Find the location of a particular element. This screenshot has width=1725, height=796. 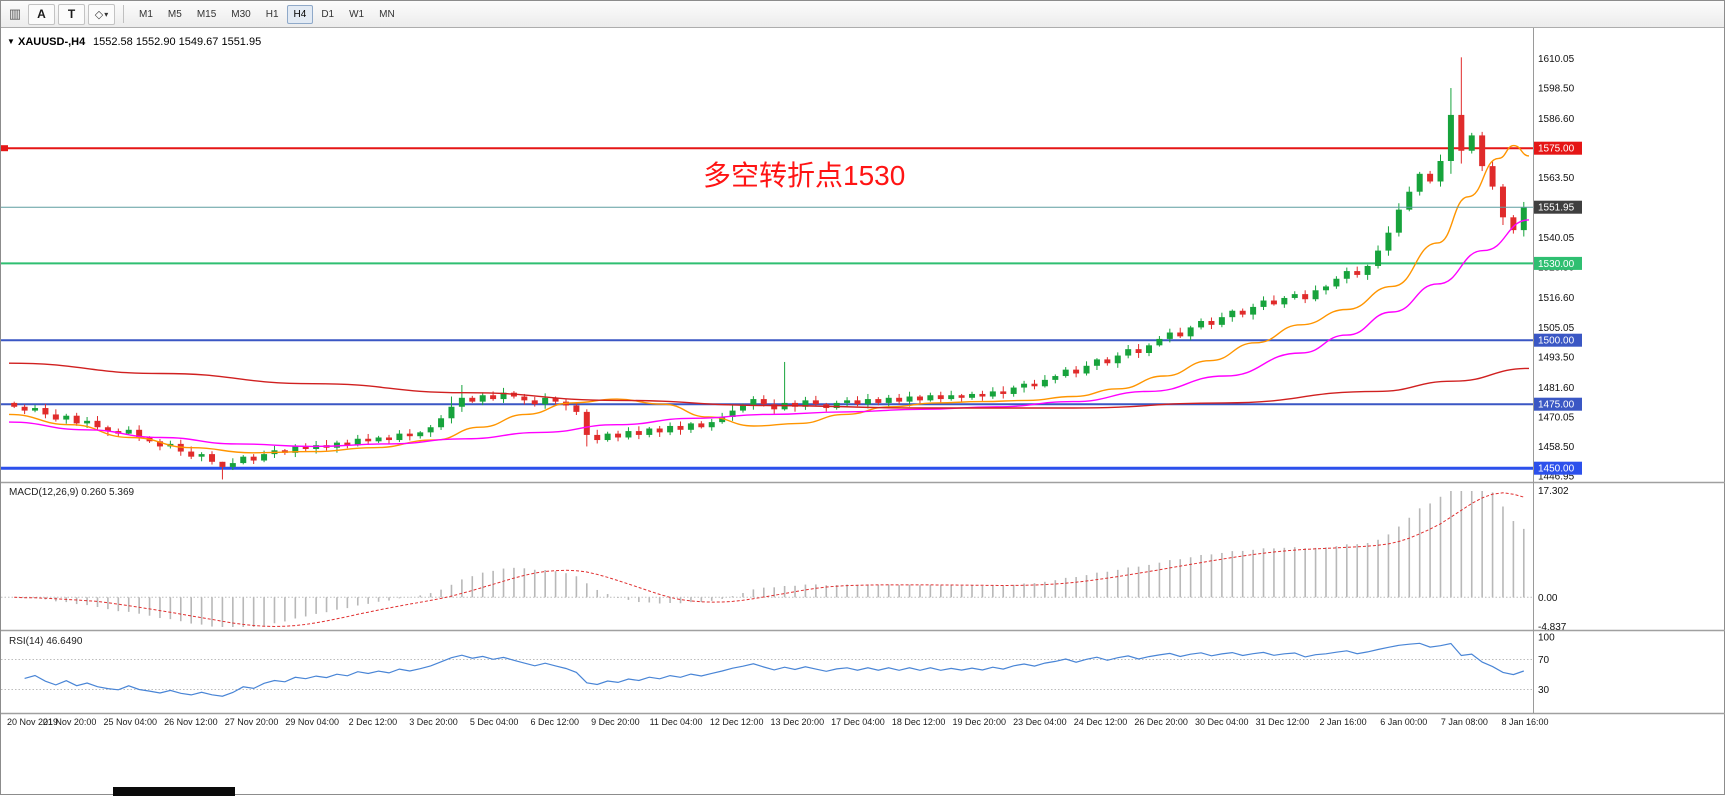

hline-anchor-marker is located at coordinates (4, 148).